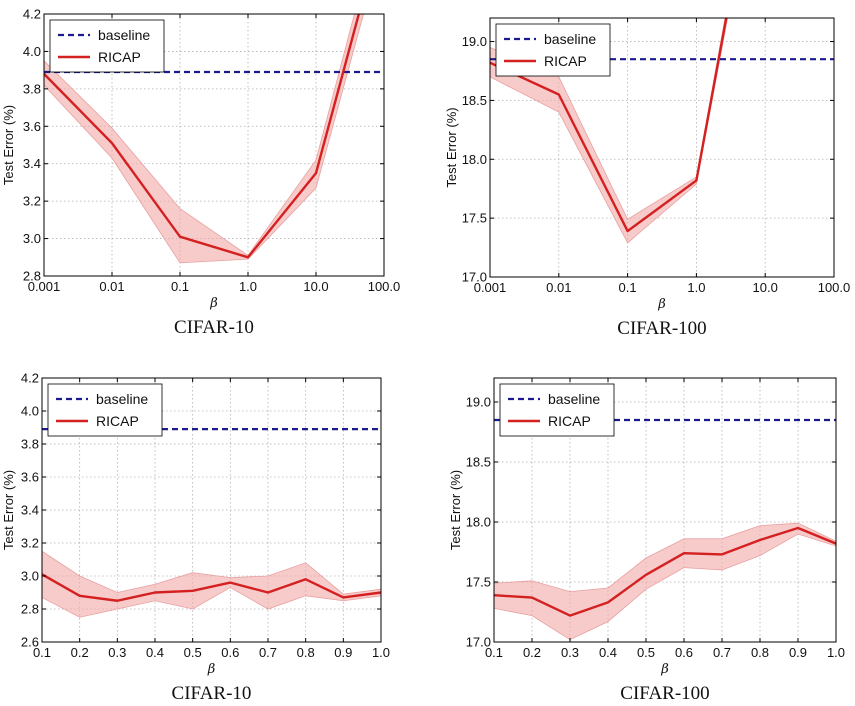  I want to click on y-tick-label: 3.8, so click(32, 88).